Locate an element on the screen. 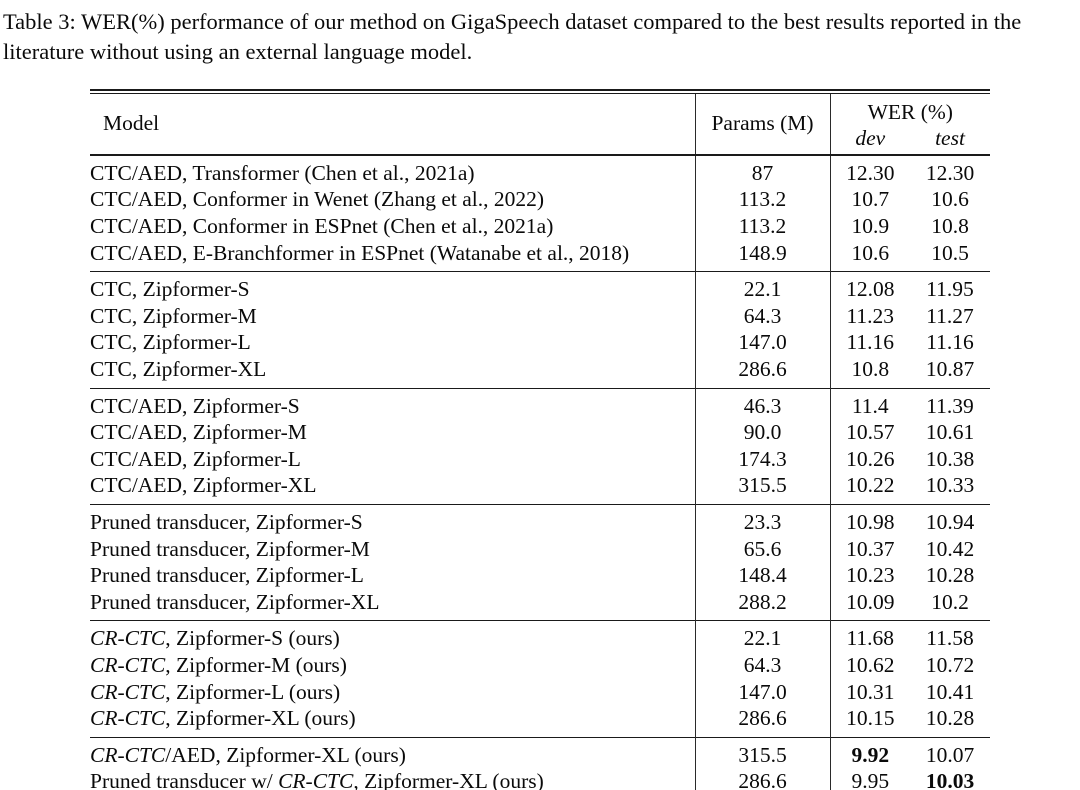 Image resolution: width=1080 pixels, height=790 pixels. model-name-segment: Pruned transducer, Zipformer-S is located at coordinates (226, 521).